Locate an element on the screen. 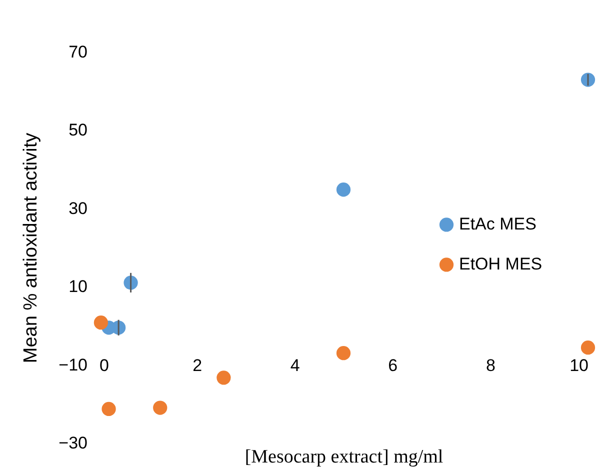  x-tick-label: 4 is located at coordinates (295, 366).